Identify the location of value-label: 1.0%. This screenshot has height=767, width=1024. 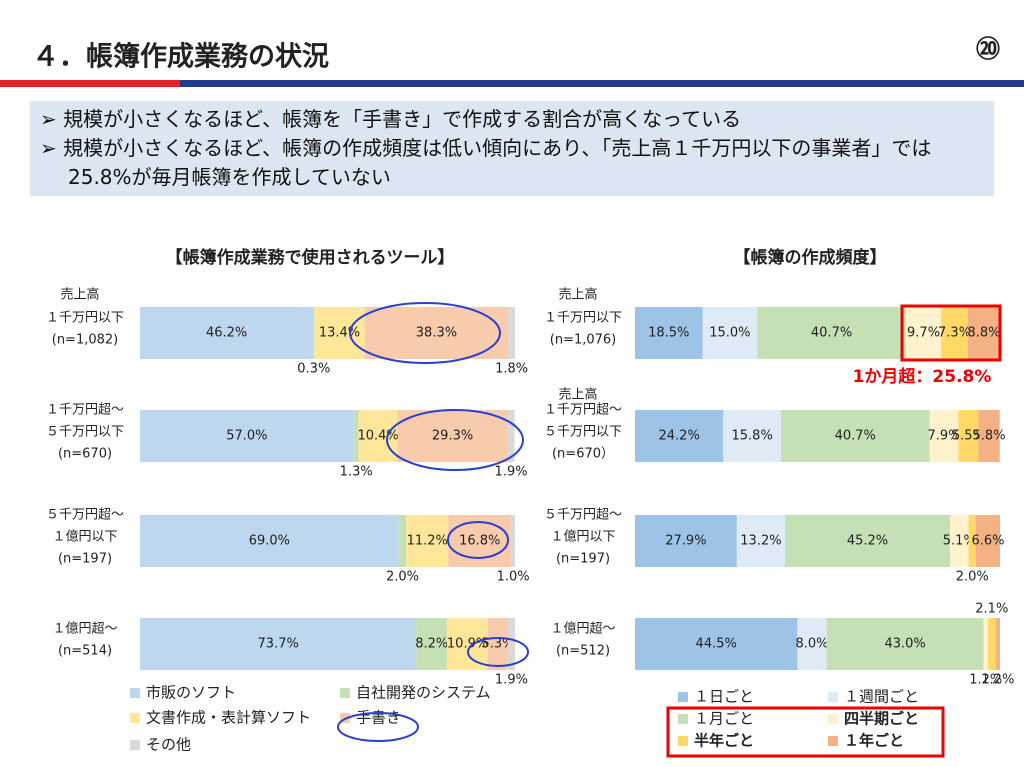
(513, 577).